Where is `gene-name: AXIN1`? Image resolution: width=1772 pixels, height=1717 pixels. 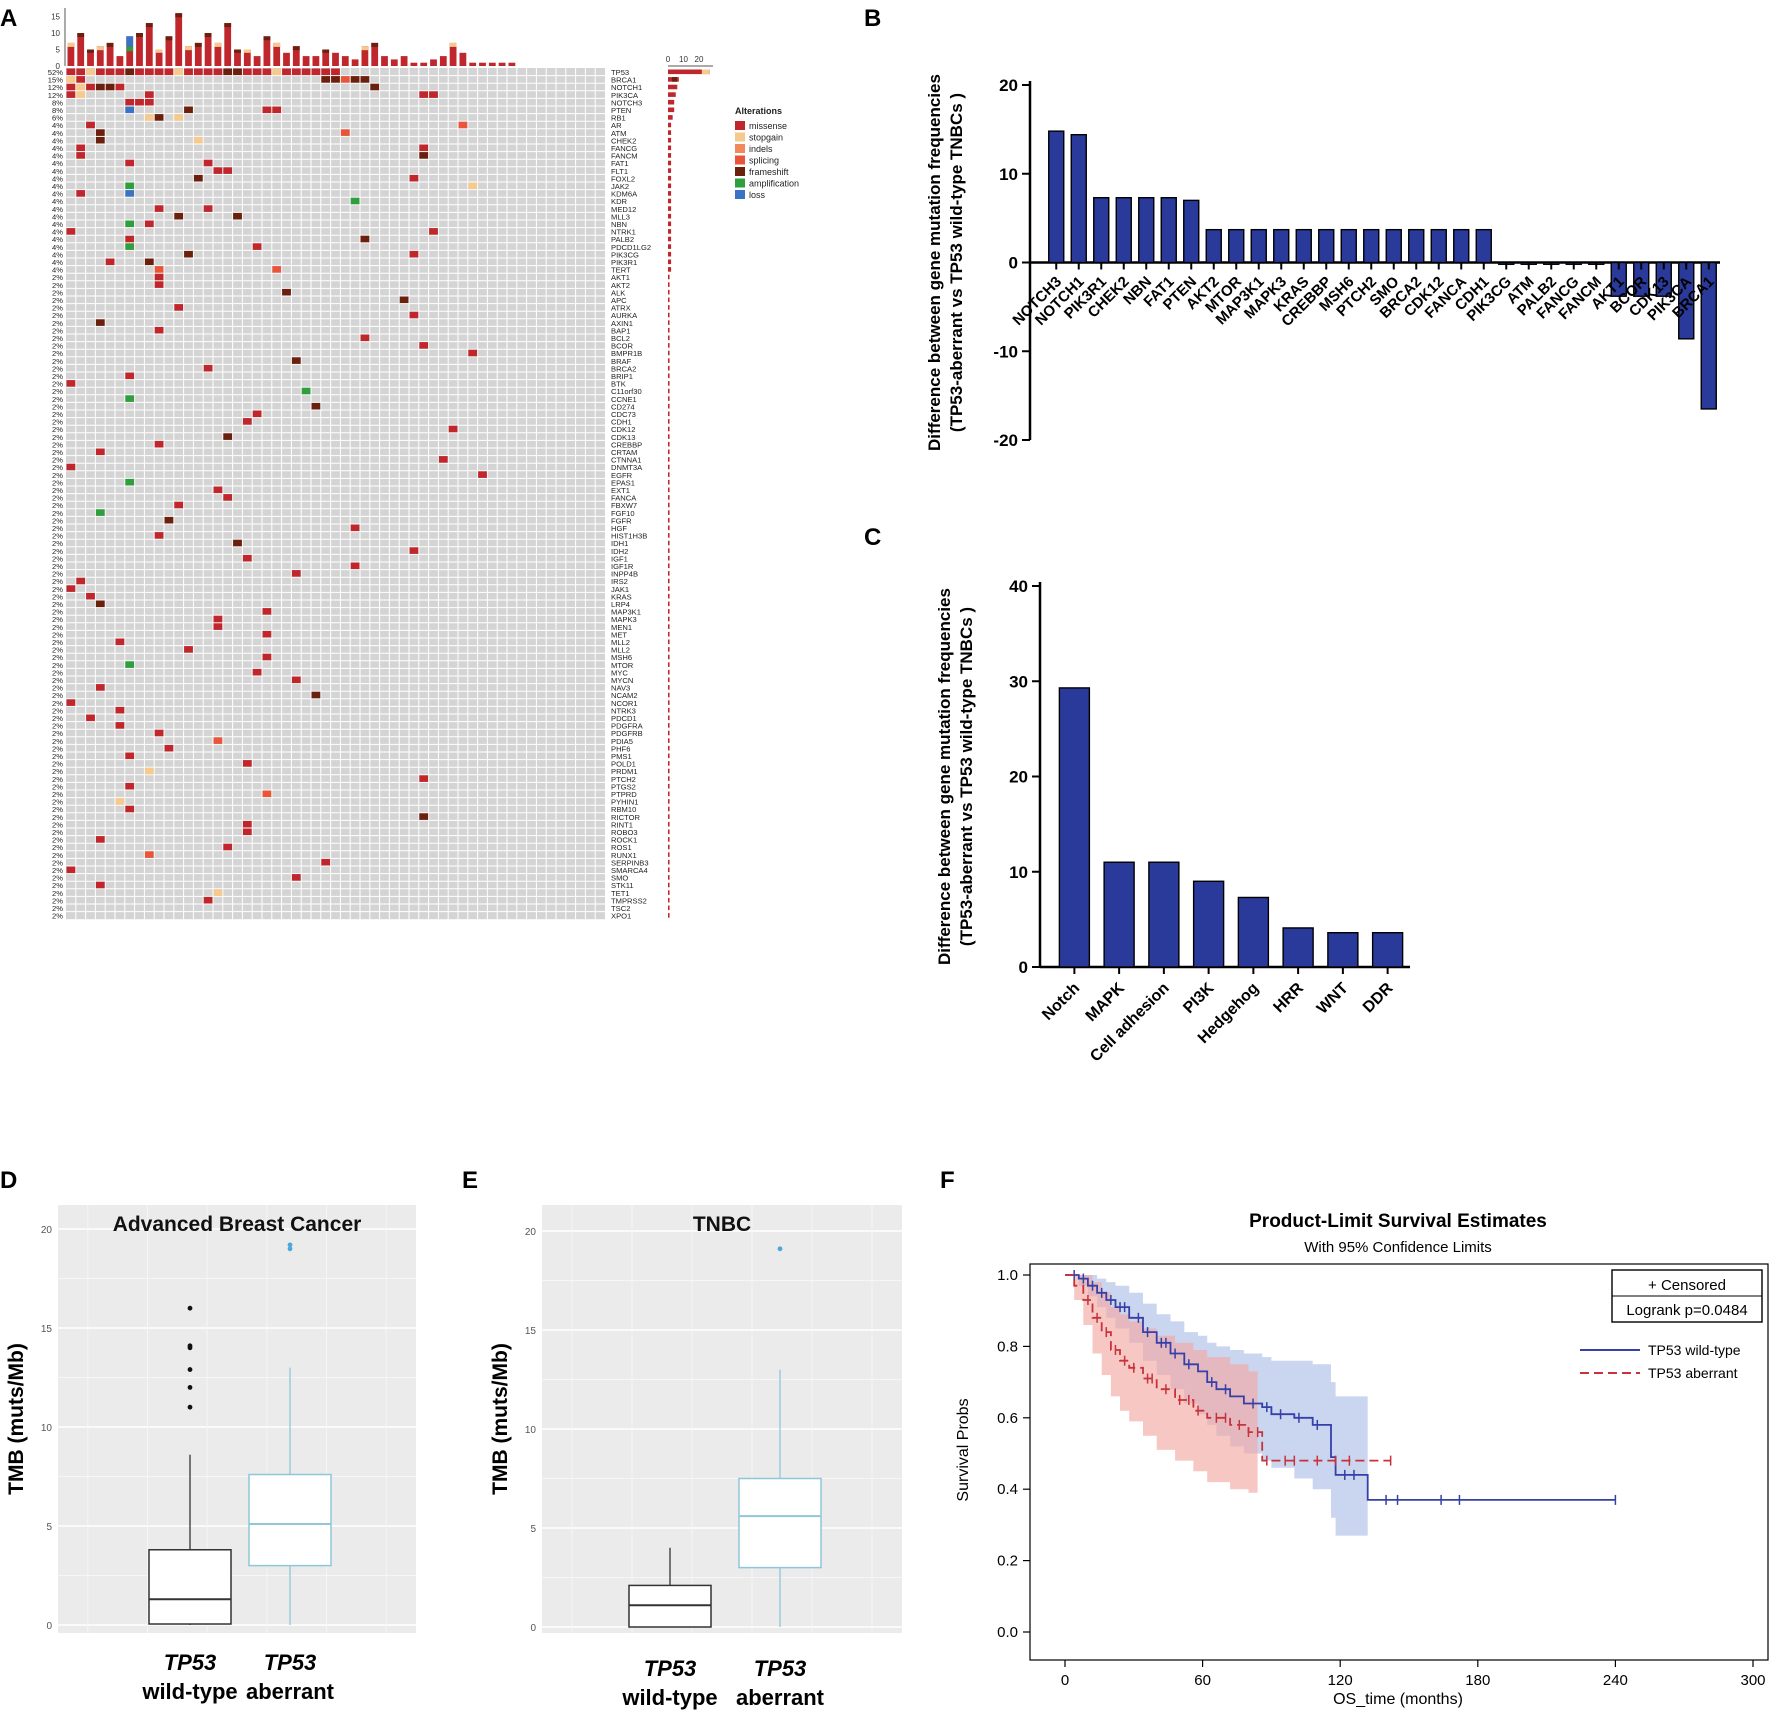 gene-name: AXIN1 is located at coordinates (622, 323).